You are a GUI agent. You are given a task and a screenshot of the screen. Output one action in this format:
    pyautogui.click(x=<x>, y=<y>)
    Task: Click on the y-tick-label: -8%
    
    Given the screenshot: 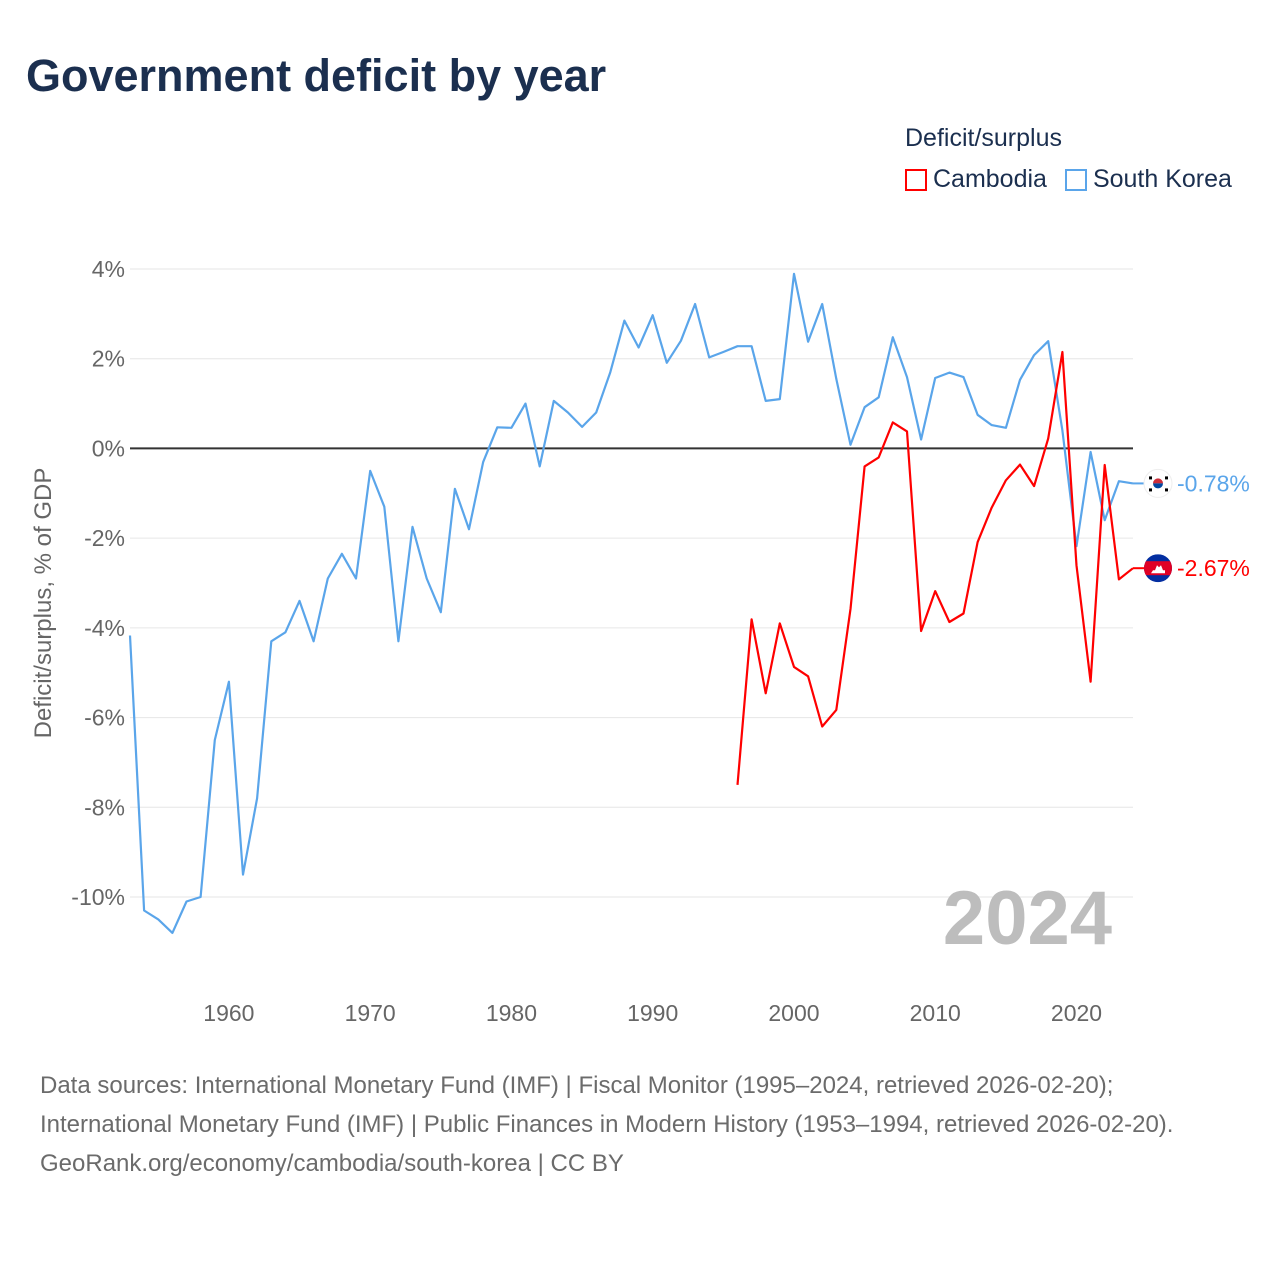 What is the action you would take?
    pyautogui.click(x=104, y=807)
    